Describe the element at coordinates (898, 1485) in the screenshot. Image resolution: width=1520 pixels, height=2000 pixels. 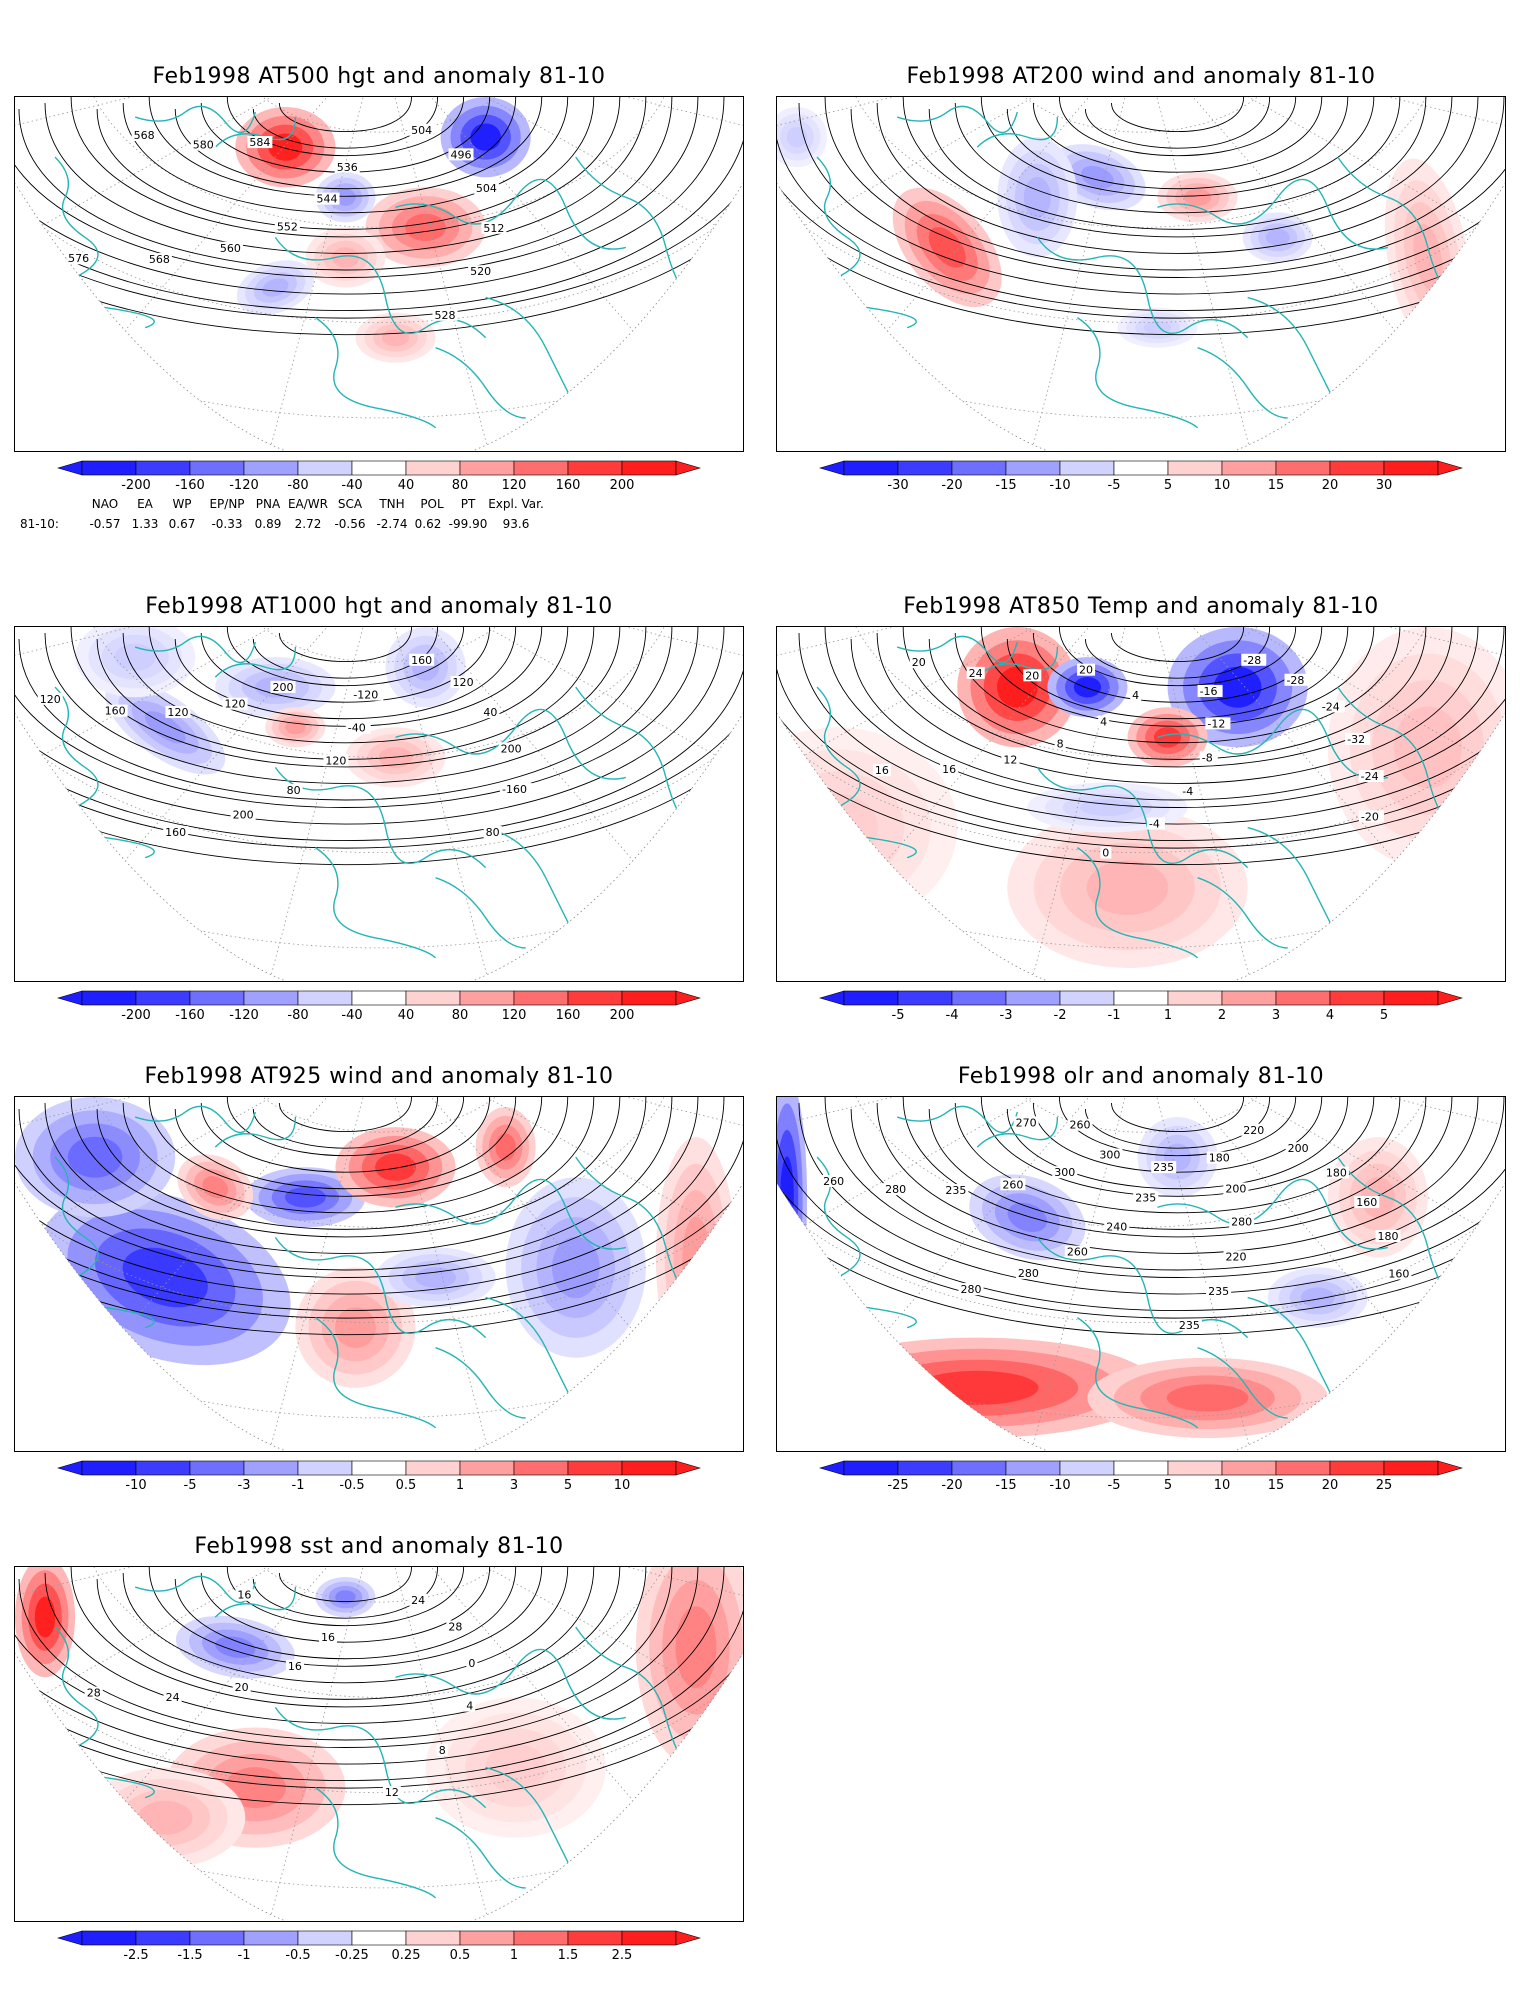
I see `colorbar-tick-label: -25` at that location.